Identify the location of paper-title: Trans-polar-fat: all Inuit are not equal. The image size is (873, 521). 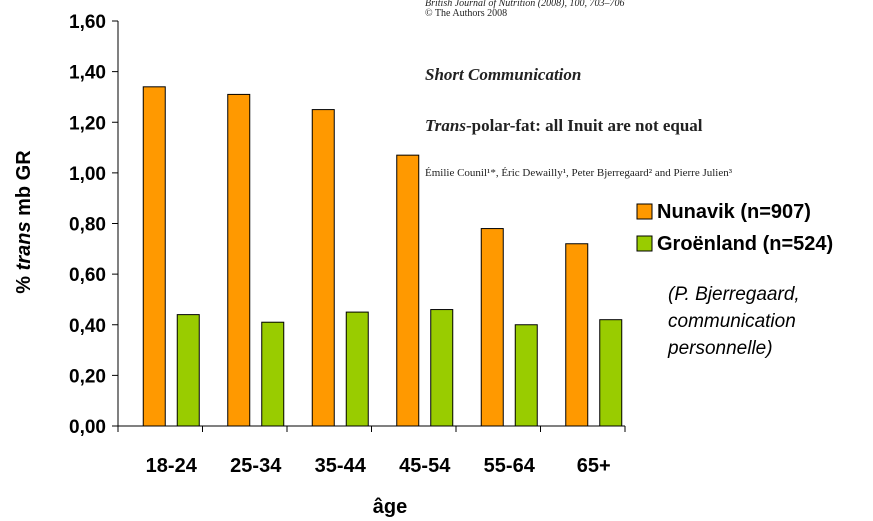
(564, 125).